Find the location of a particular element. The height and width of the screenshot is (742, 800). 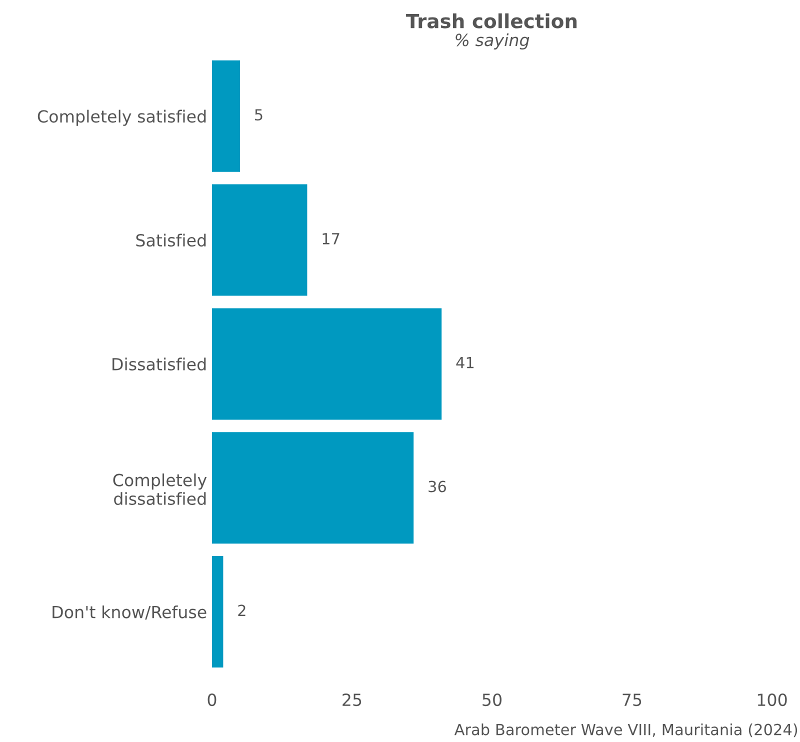

data-label: 5 is located at coordinates (258, 115).